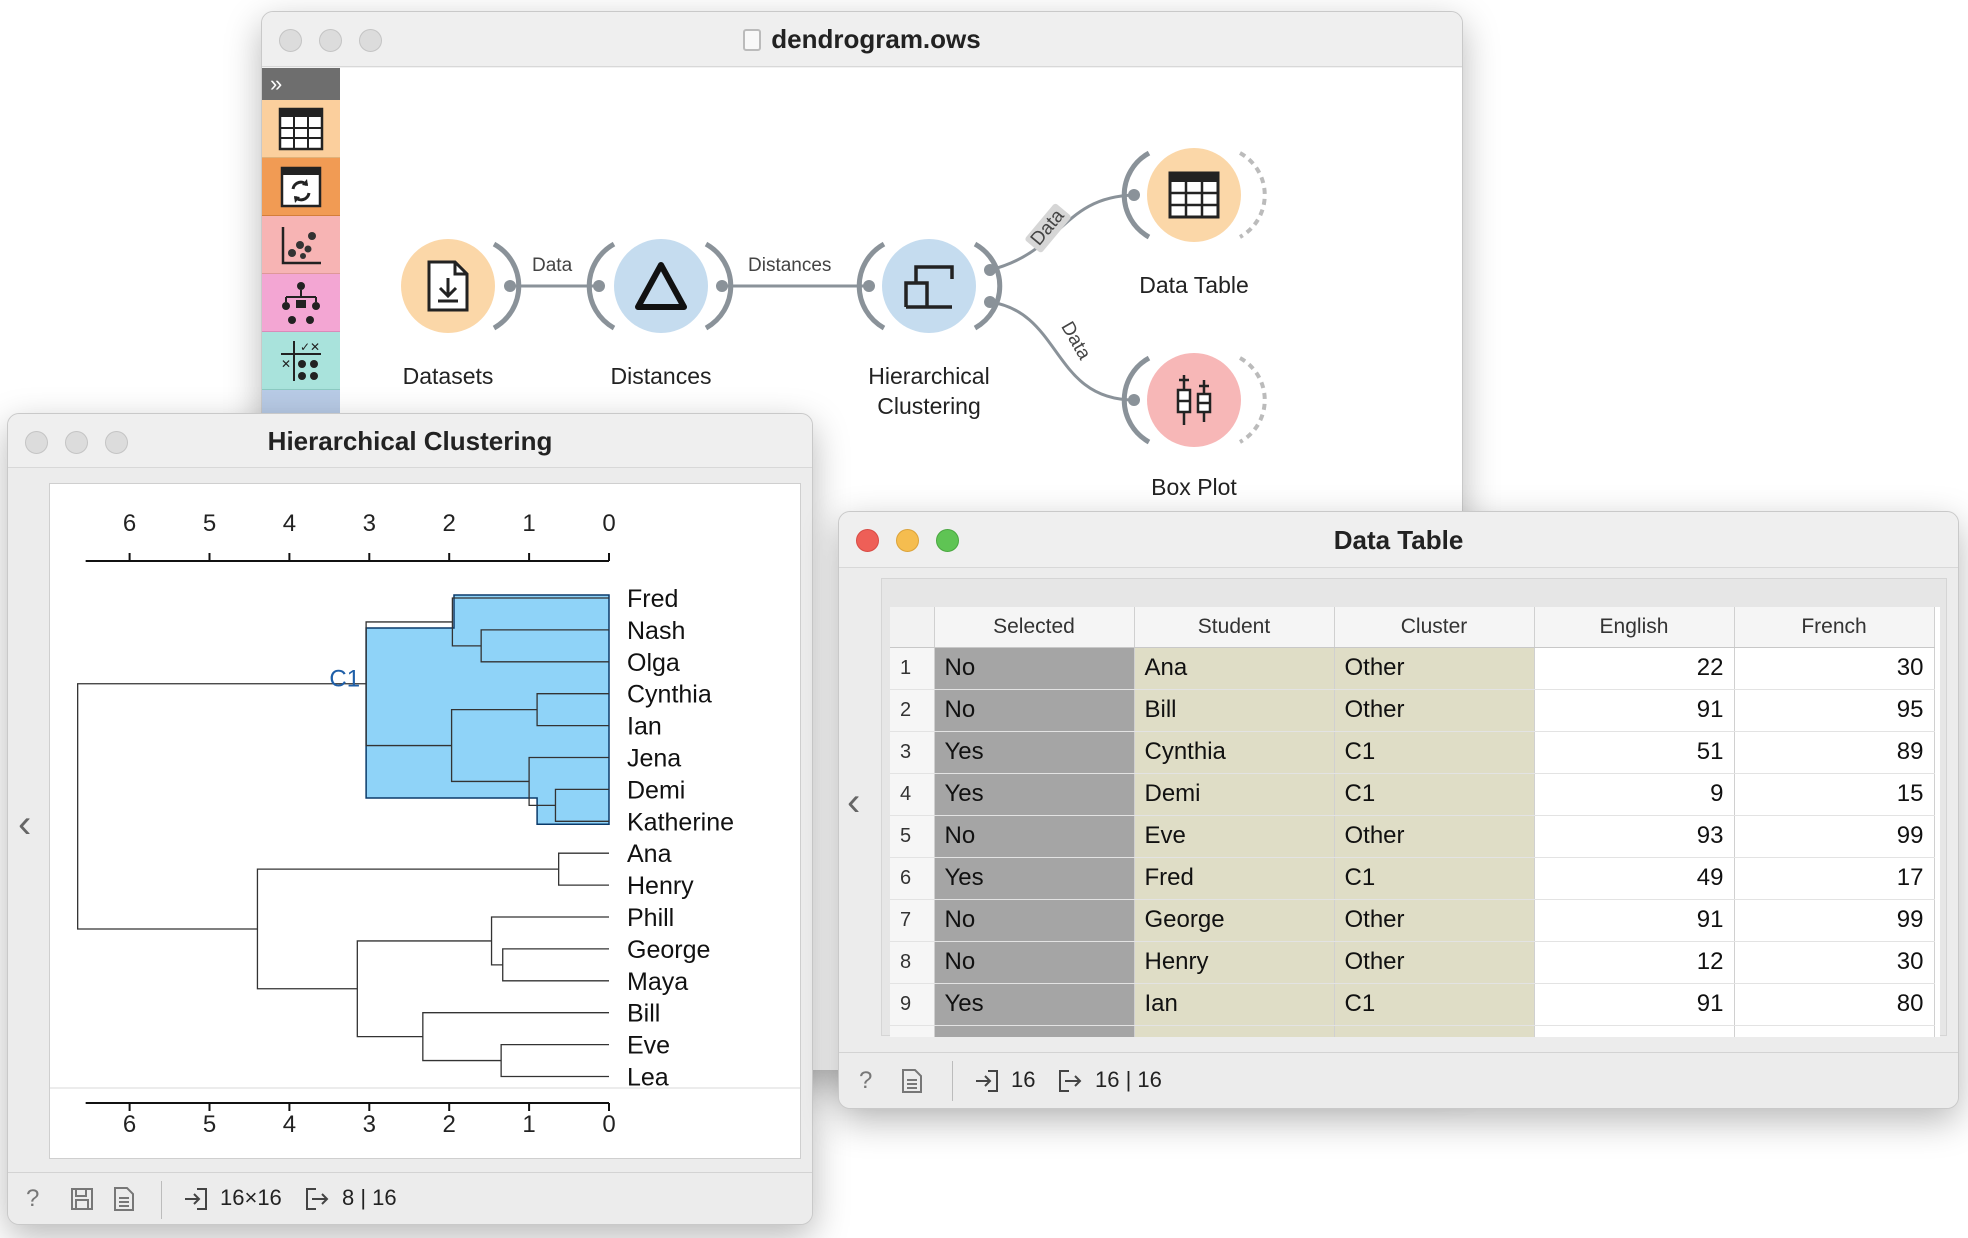 The height and width of the screenshot is (1238, 1968). What do you see at coordinates (1062, 232) in the screenshot?
I see `link-hierarchical-datatable` at bounding box center [1062, 232].